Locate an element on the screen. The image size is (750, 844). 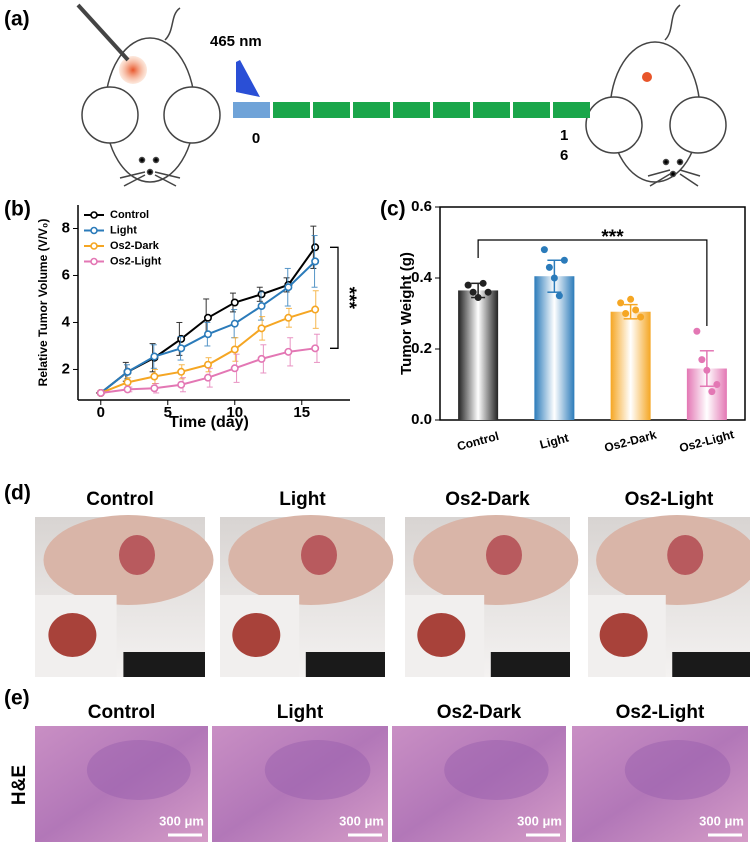
x-tick-label: 5 is located at coordinates (168, 412).